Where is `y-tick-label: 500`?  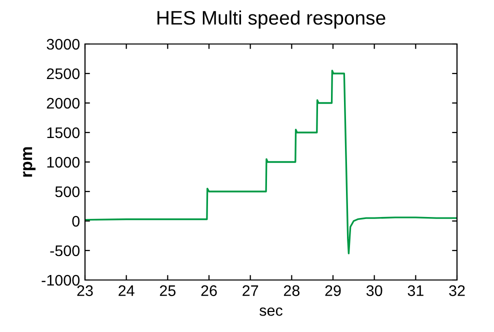 y-tick-label: 500 is located at coordinates (67, 192).